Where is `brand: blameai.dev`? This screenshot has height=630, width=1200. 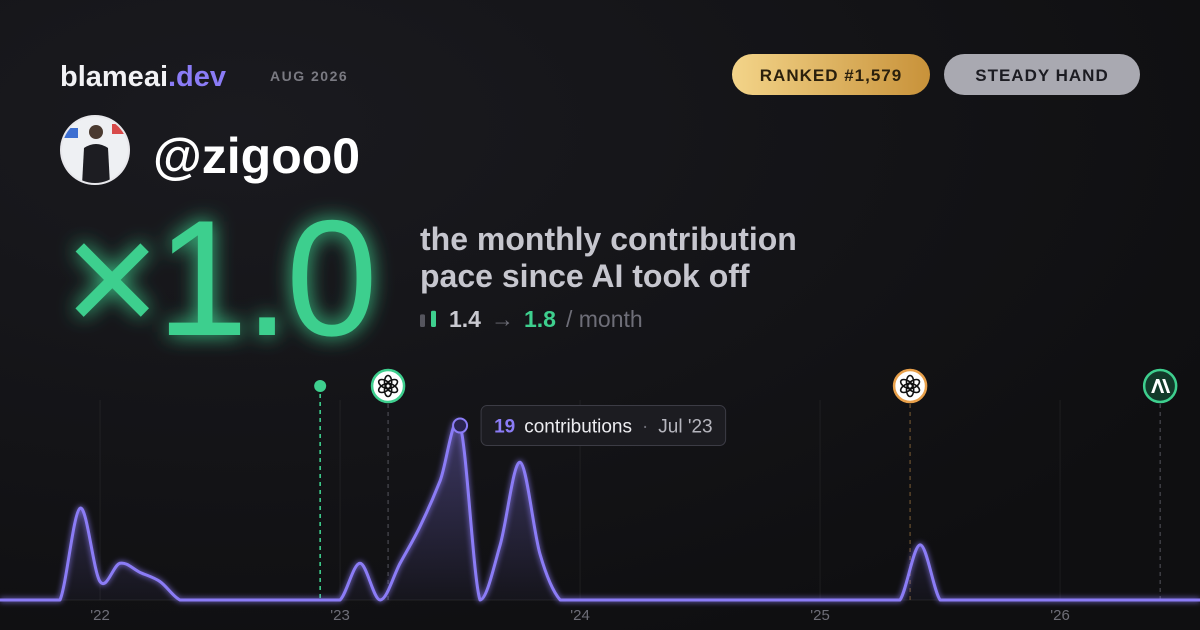
brand: blameai.dev is located at coordinates (143, 77).